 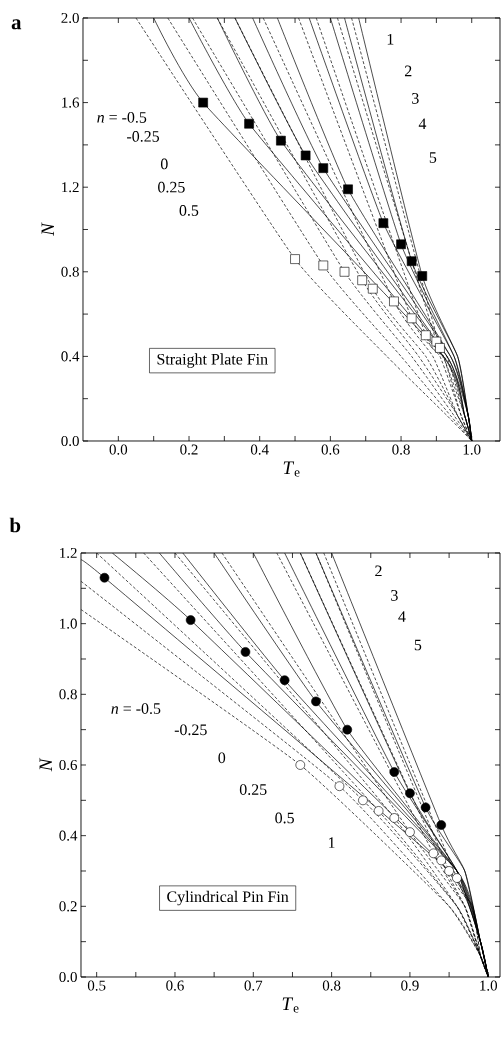 What do you see at coordinates (70, 18) in the screenshot?
I see `y-tick-label: 2.0` at bounding box center [70, 18].